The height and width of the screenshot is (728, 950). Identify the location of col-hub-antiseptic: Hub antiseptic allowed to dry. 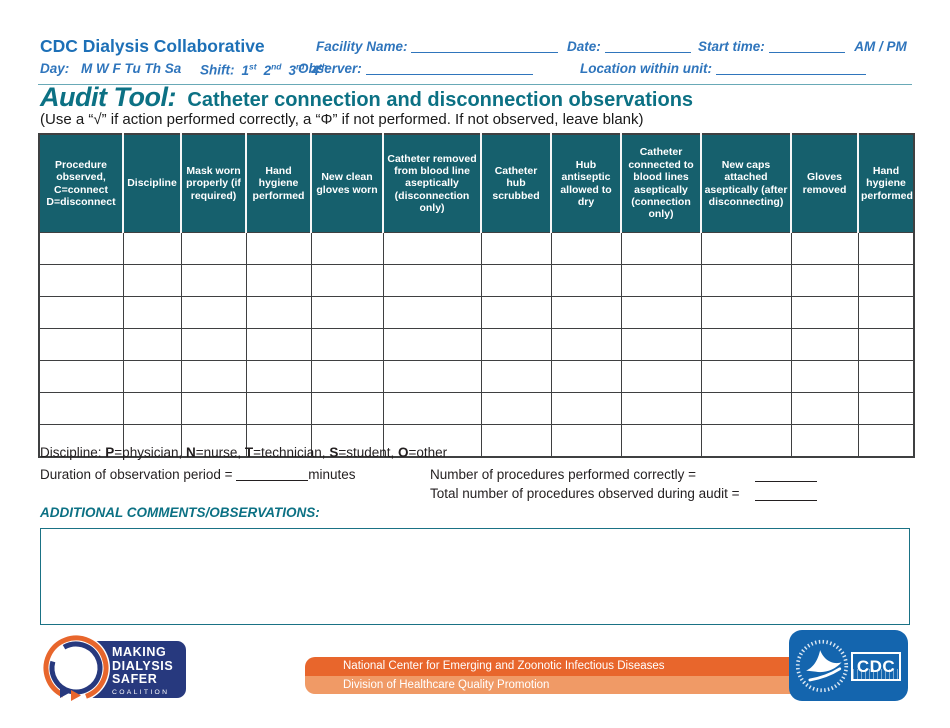
(585, 183).